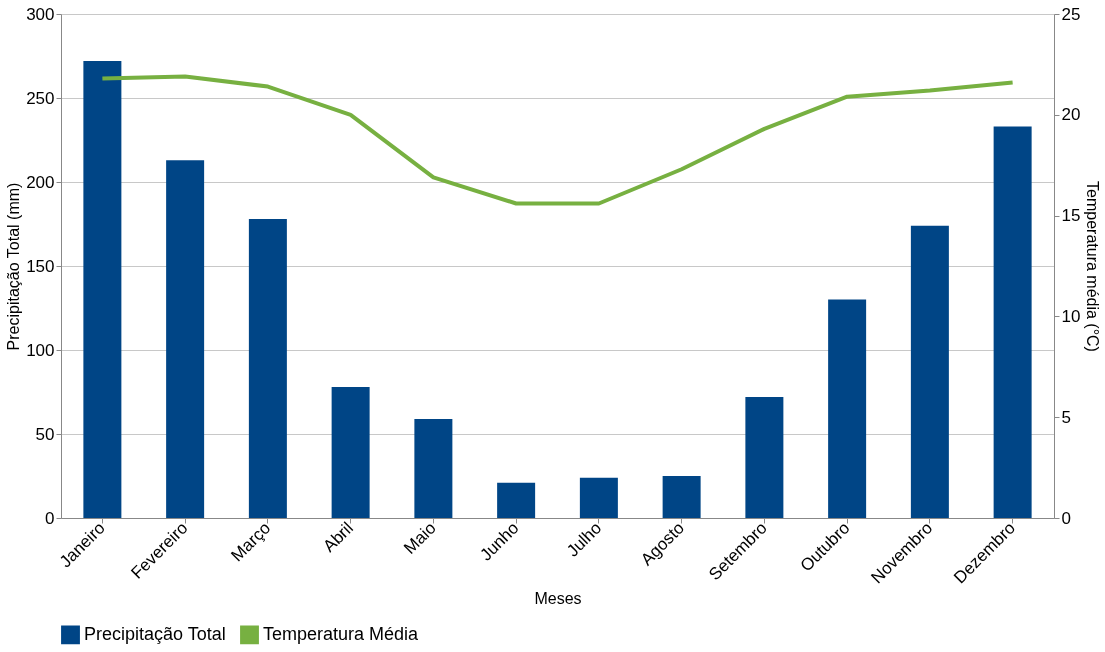 The height and width of the screenshot is (652, 1105). What do you see at coordinates (1071, 316) in the screenshot?
I see `y2-tick-label: 10` at bounding box center [1071, 316].